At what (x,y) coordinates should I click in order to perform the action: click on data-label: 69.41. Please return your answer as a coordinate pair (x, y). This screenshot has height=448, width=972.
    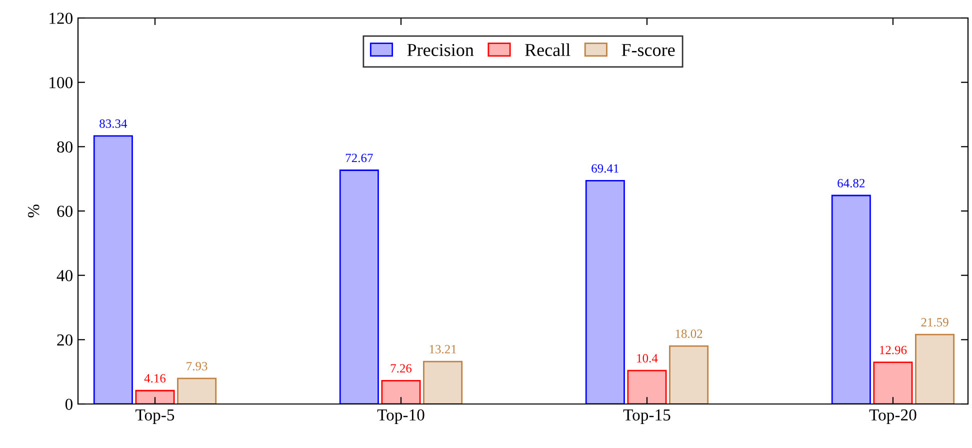
    Looking at the image, I should click on (605, 168).